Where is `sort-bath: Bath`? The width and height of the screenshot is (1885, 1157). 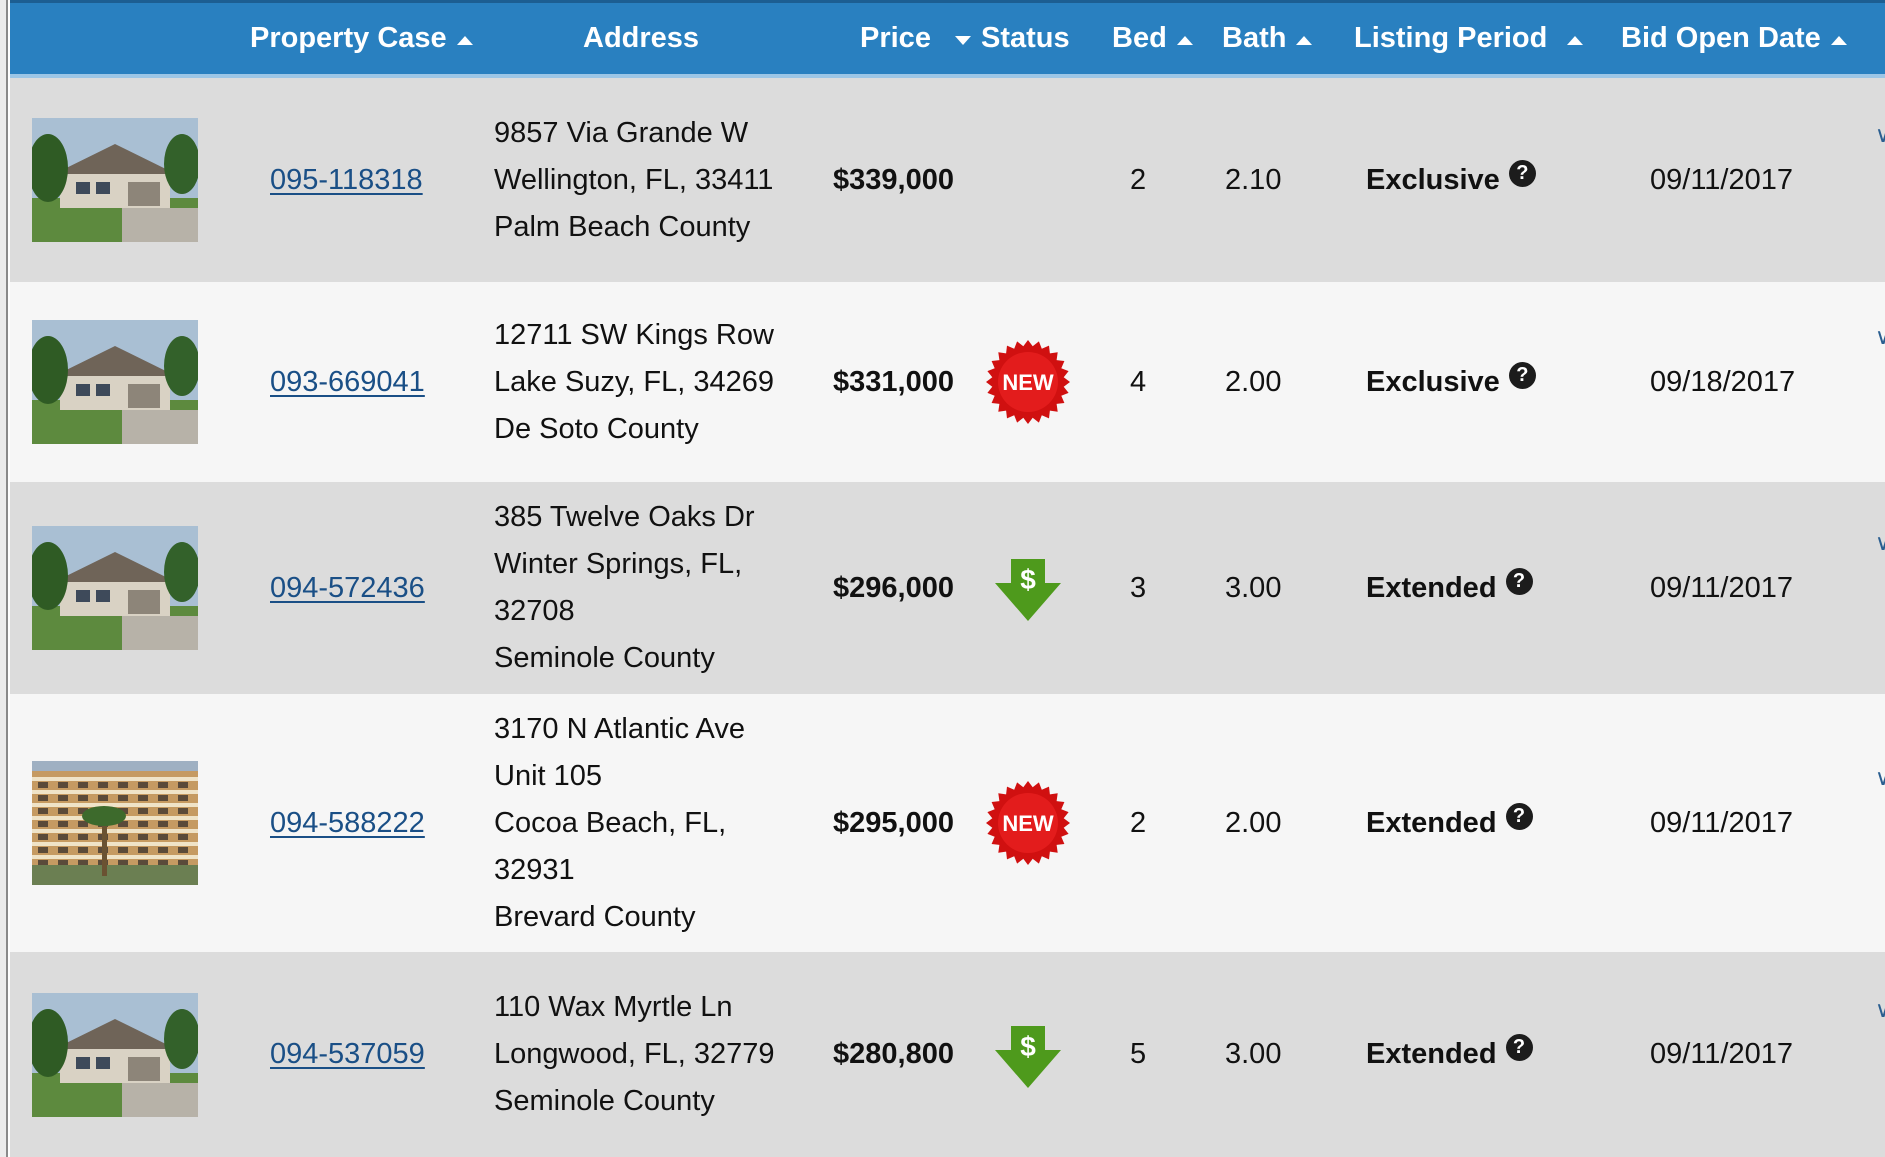 sort-bath: Bath is located at coordinates (1267, 38).